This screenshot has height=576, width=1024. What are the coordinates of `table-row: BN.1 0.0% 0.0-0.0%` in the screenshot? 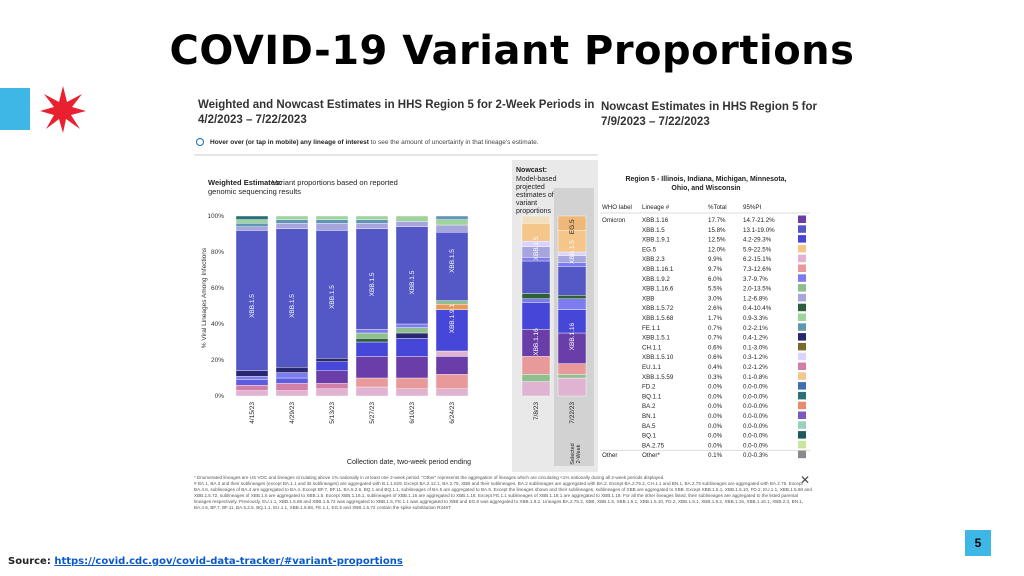 It's located at (724, 416).